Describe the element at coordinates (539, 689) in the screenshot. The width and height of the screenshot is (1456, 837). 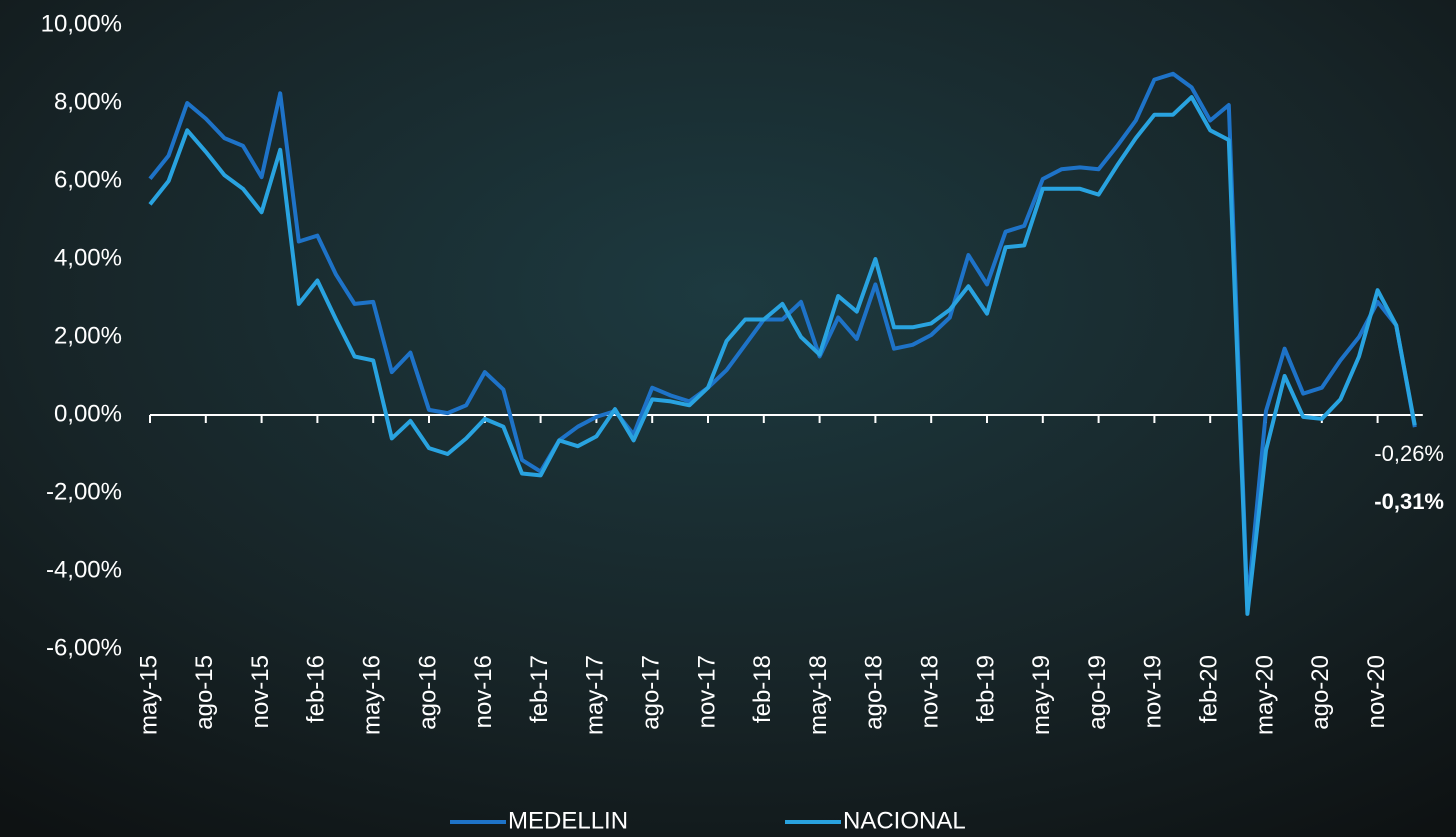
I see `x-tick-label: feb-17` at that location.